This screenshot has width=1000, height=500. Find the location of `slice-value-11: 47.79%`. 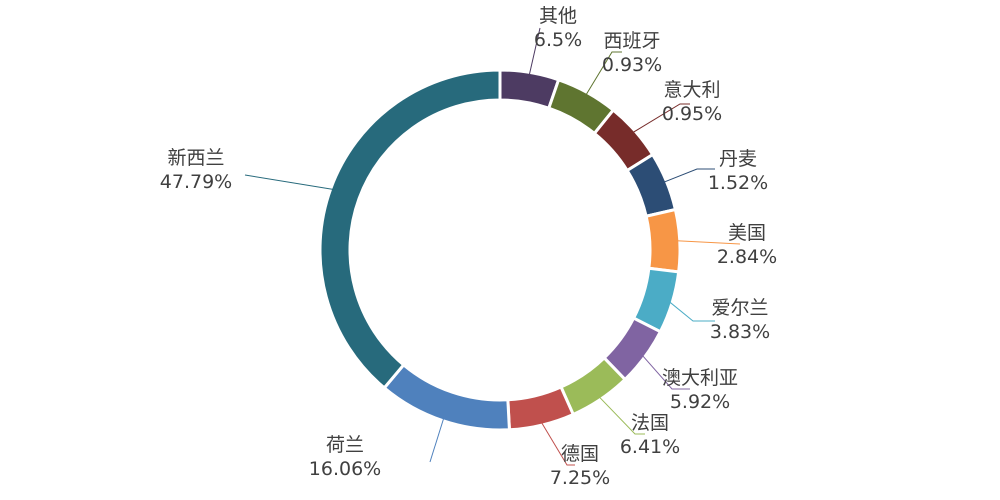

slice-value-11: 47.79% is located at coordinates (196, 182).